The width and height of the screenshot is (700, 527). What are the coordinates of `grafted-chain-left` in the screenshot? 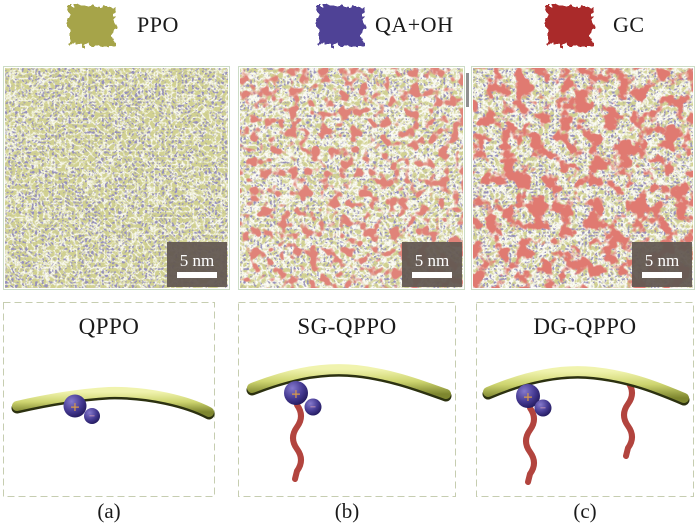 It's located at (530, 445).